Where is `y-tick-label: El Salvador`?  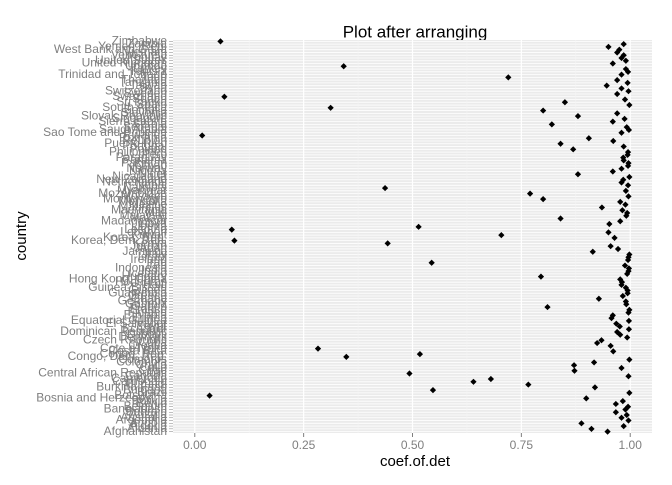 y-tick-label: El Salvador is located at coordinates (136, 323).